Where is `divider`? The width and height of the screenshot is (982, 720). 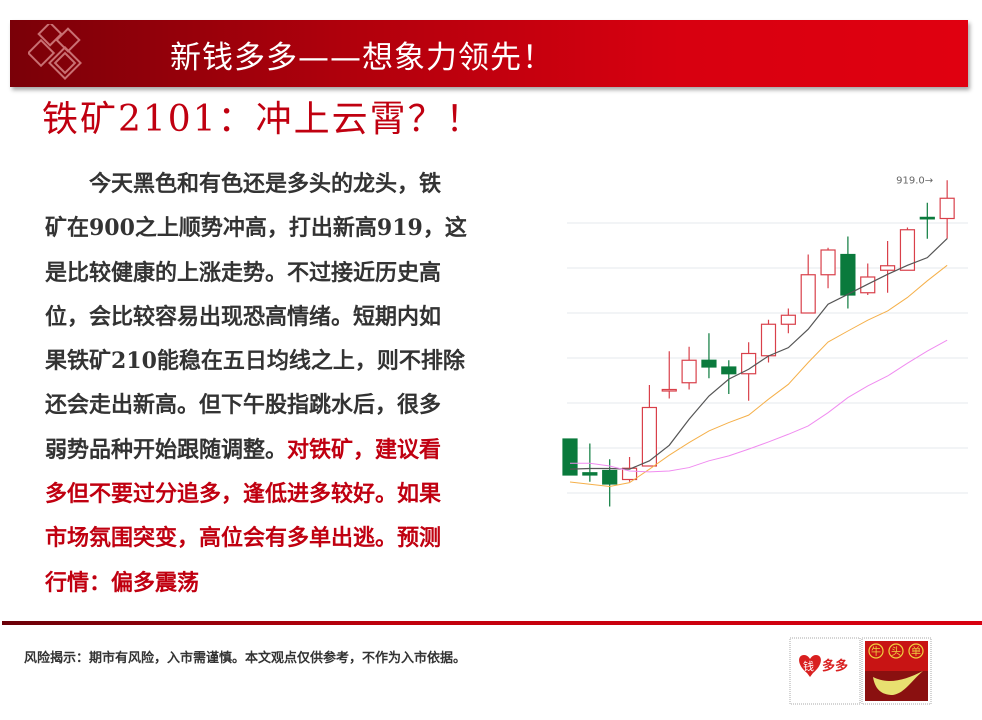
divider is located at coordinates (492, 623).